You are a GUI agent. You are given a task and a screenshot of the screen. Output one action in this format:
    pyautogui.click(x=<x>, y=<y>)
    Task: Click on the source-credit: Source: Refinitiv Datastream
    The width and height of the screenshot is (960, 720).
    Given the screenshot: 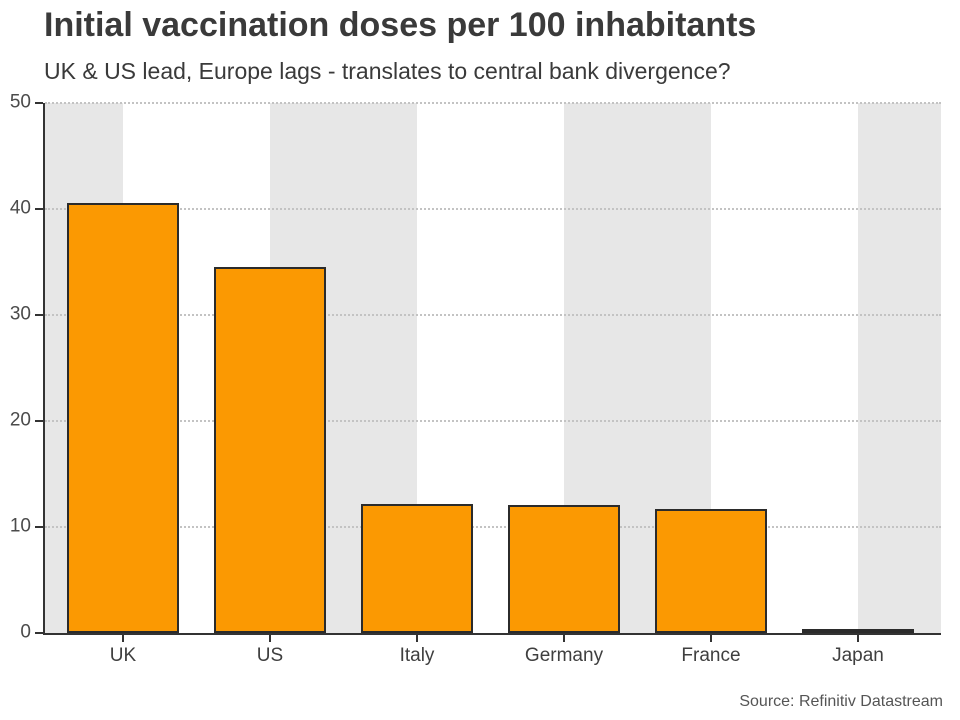 What is the action you would take?
    pyautogui.click(x=841, y=701)
    